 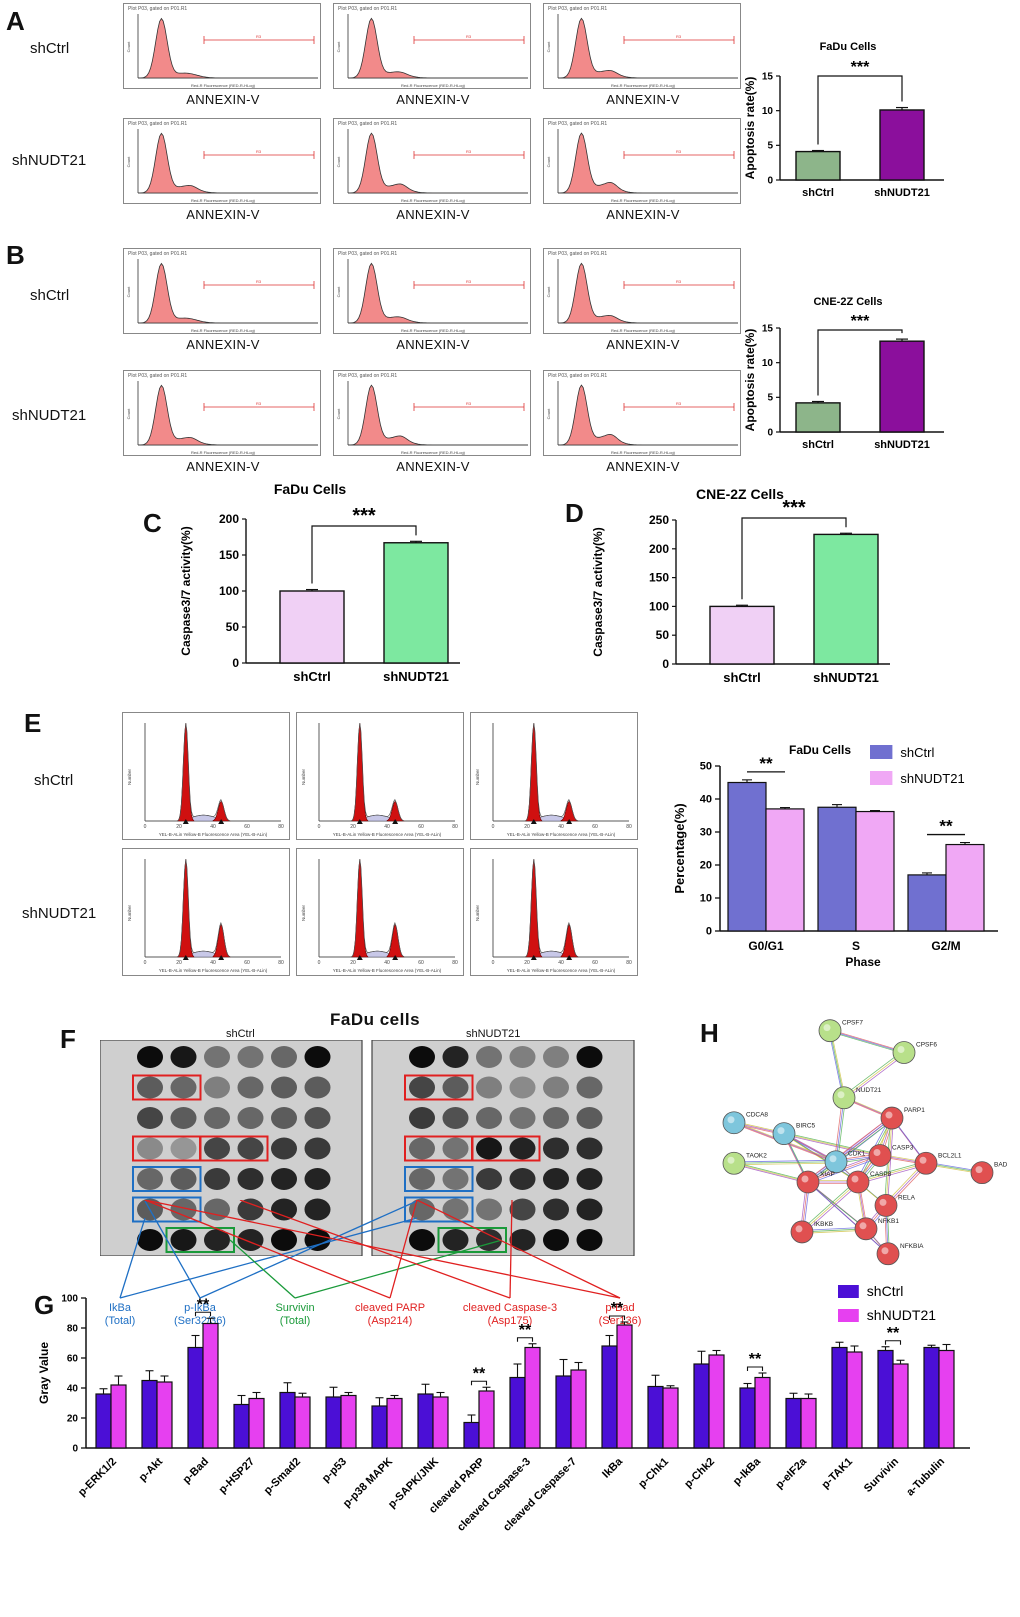 I want to click on blot-left-label: shCtrl, so click(x=240, y=1034).